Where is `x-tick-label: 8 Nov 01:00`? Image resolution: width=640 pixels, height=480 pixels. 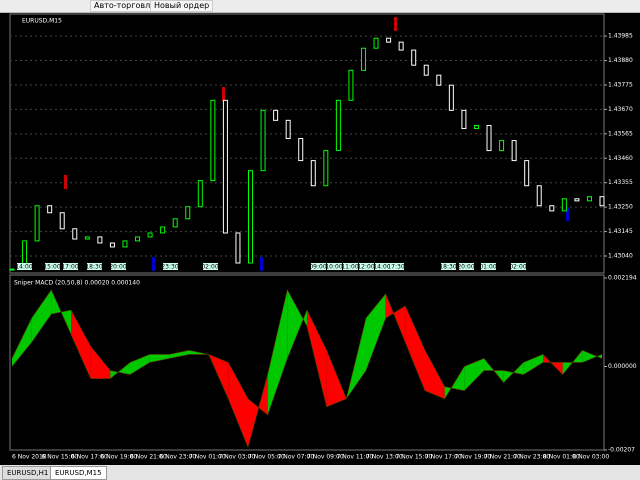
x-tick-label: 8 Nov 01:00 is located at coordinates (561, 457).